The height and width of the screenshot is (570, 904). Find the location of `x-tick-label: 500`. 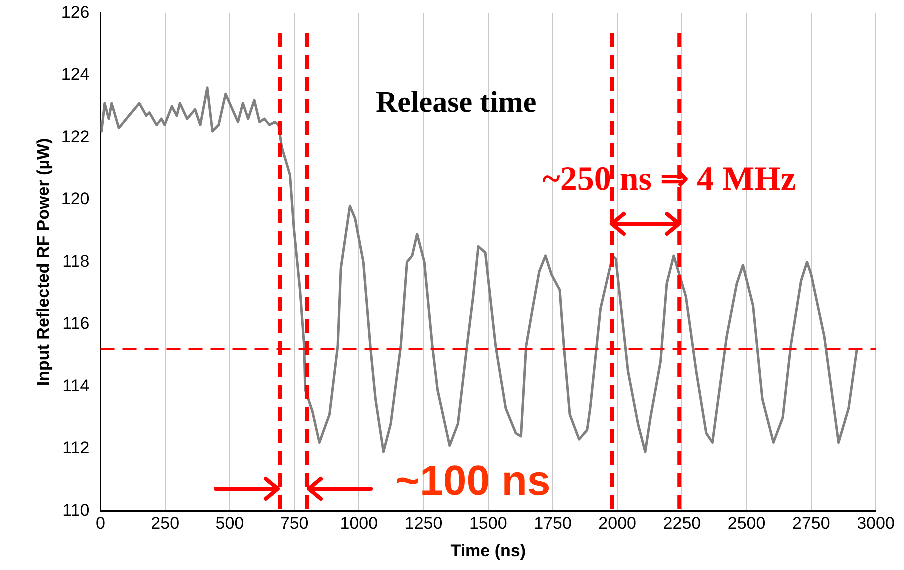

x-tick-label: 500 is located at coordinates (230, 524).